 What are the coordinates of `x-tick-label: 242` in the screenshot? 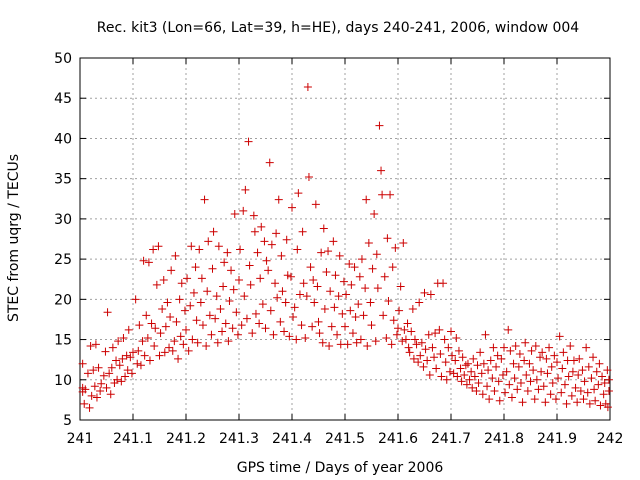 It's located at (610, 439).